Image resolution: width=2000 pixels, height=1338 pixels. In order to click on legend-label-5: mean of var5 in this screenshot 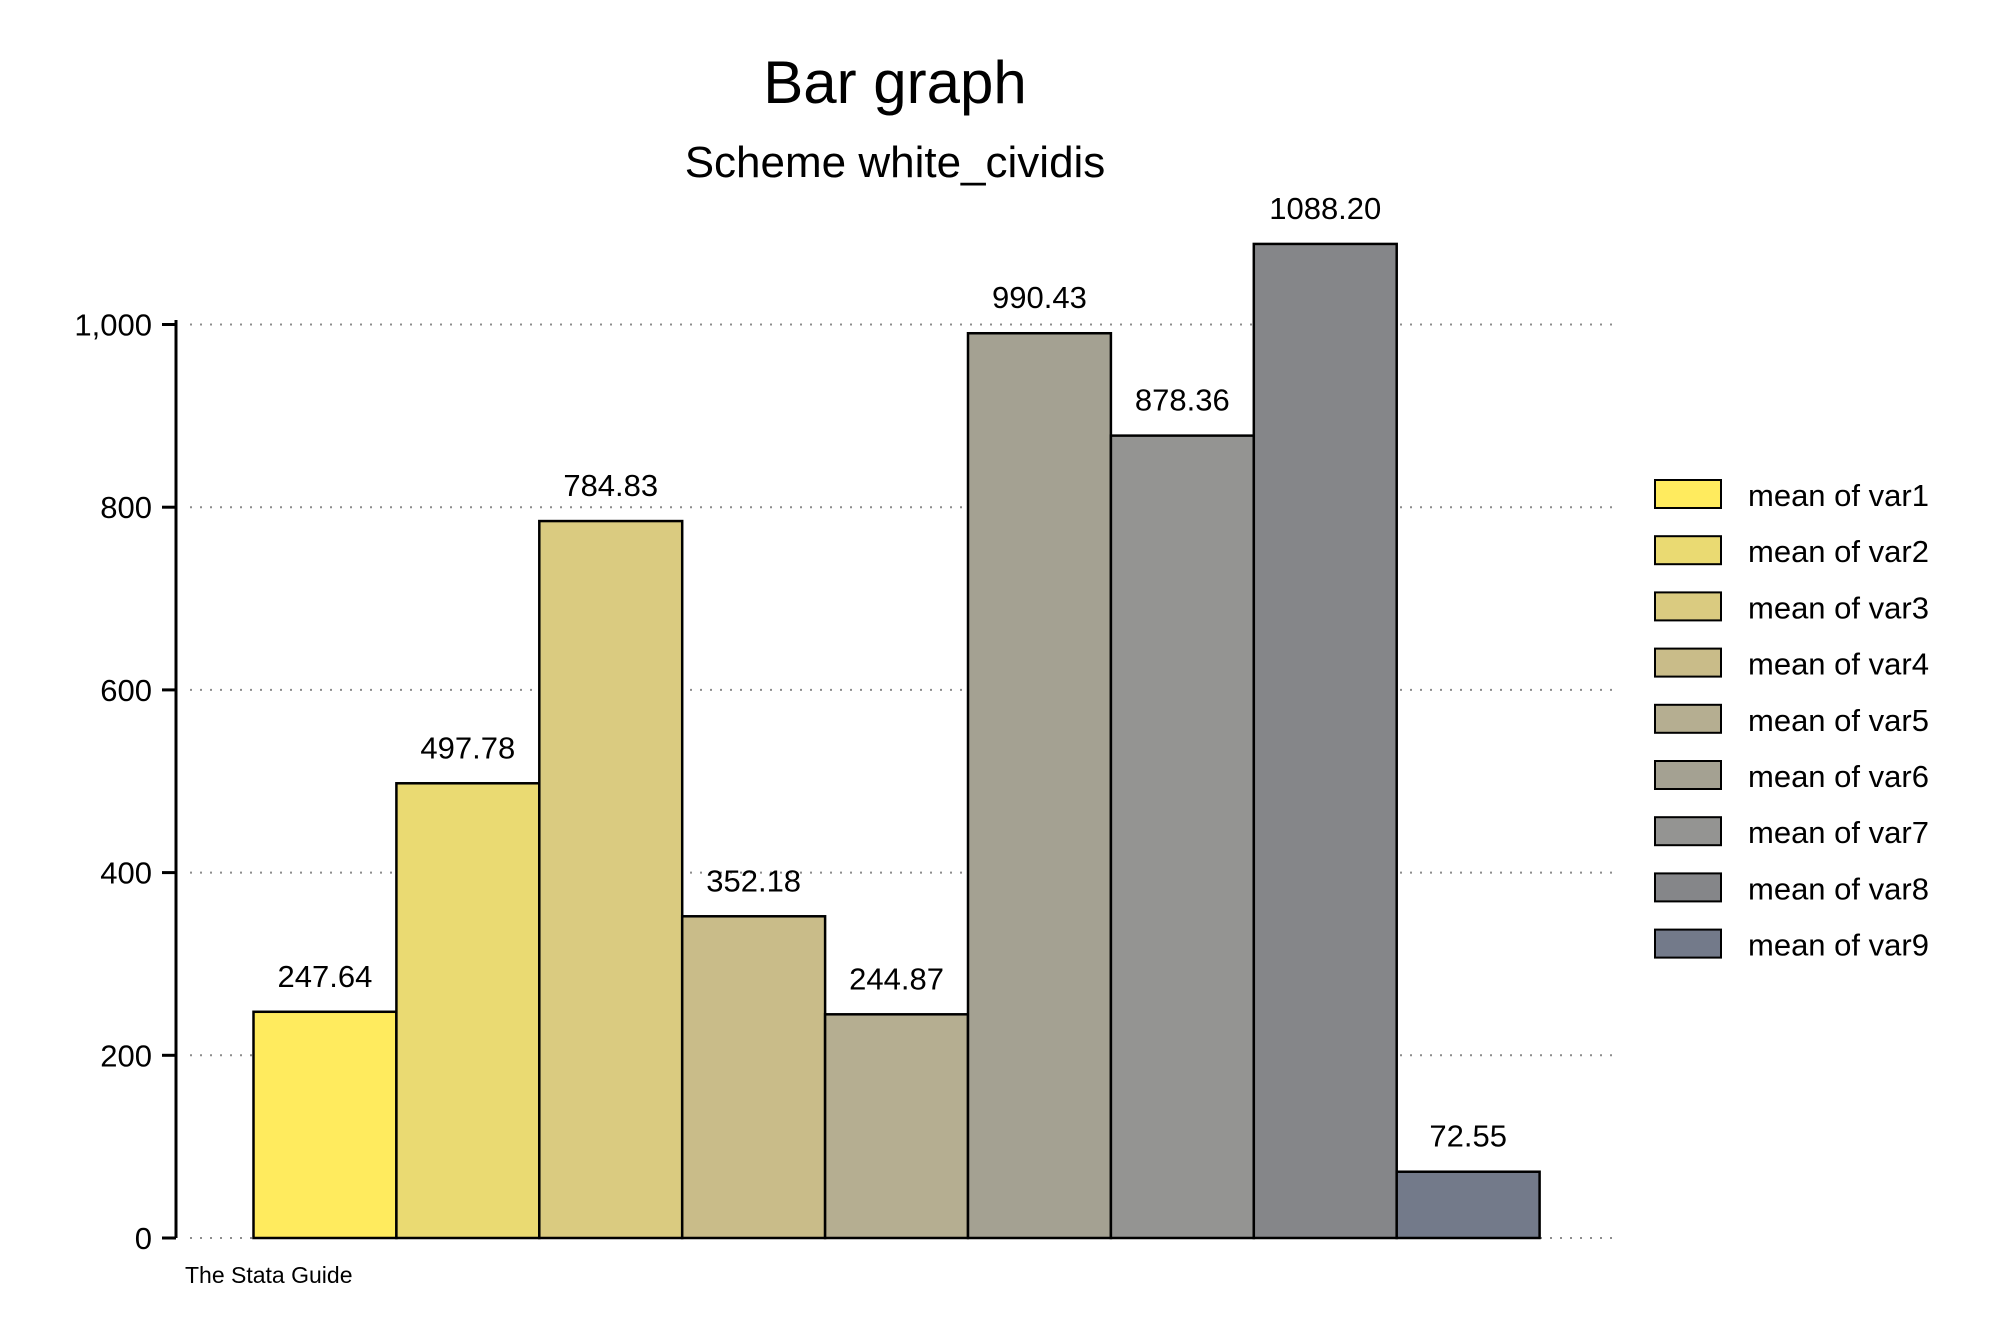, I will do `click(1838, 720)`.